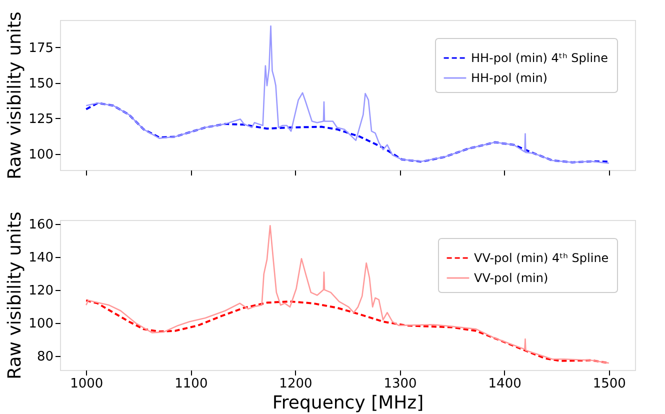 The width and height of the screenshot is (665, 414). What do you see at coordinates (539, 58) in the screenshot?
I see `legend-label: HH-pol (min) 4ᵗʰ Spline` at bounding box center [539, 58].